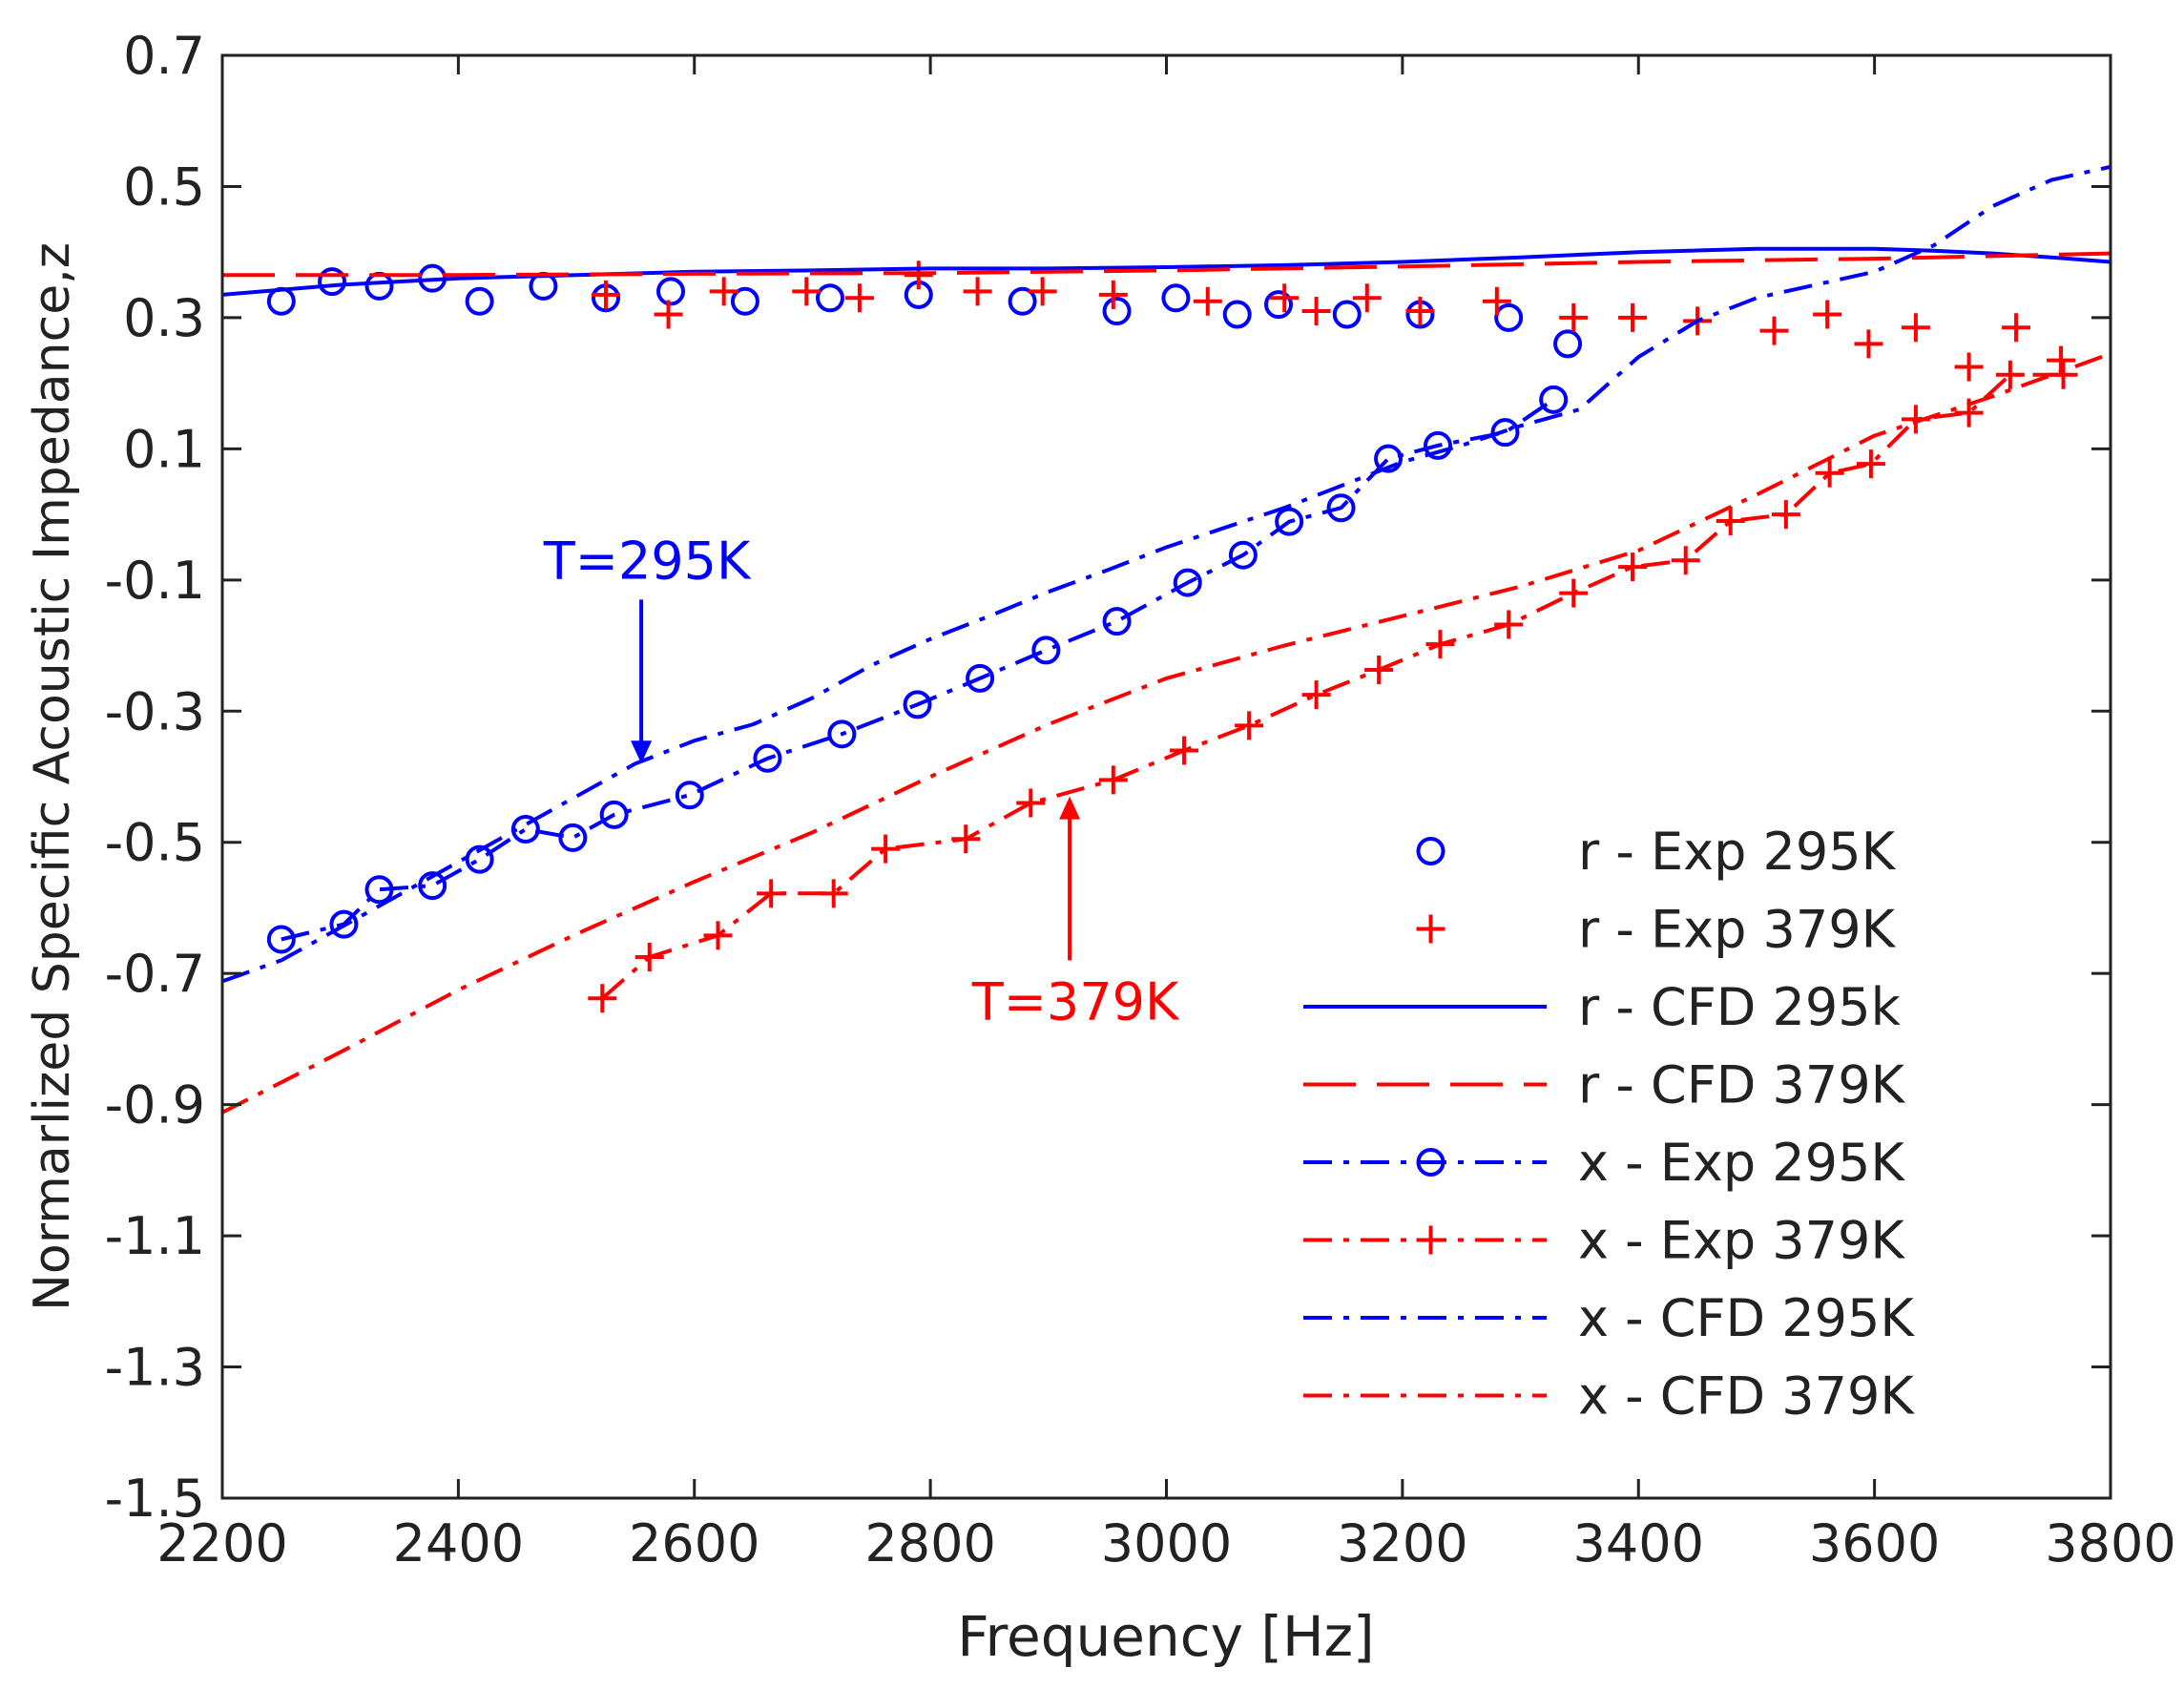 Image resolution: width=2184 pixels, height=1688 pixels. I want to click on series-line, so click(1166, 264).